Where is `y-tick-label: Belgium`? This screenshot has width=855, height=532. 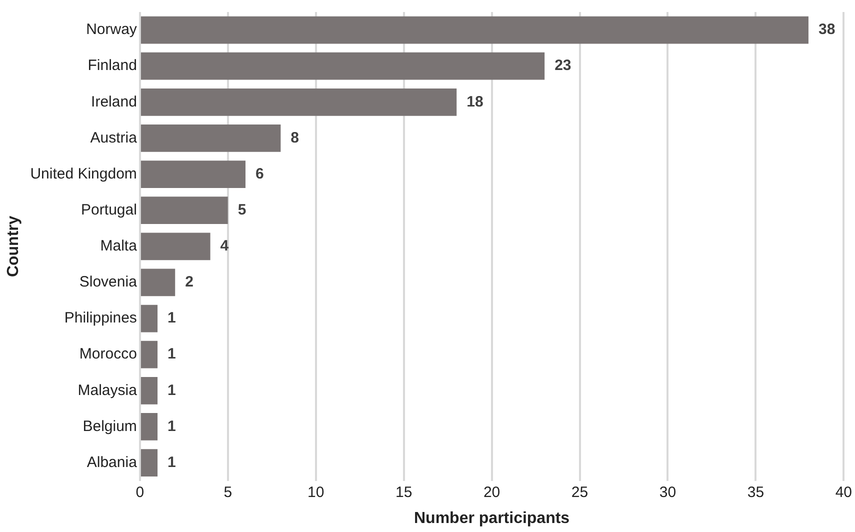
y-tick-label: Belgium is located at coordinates (109, 426).